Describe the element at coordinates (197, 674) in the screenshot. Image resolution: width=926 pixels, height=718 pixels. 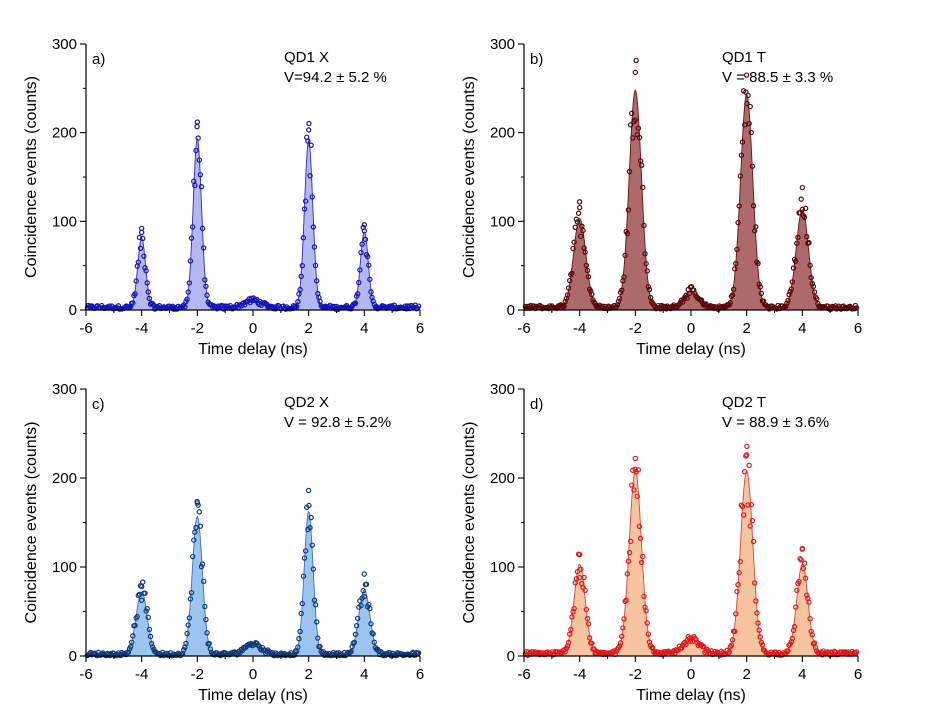
I see `x-tick-label: -2` at that location.